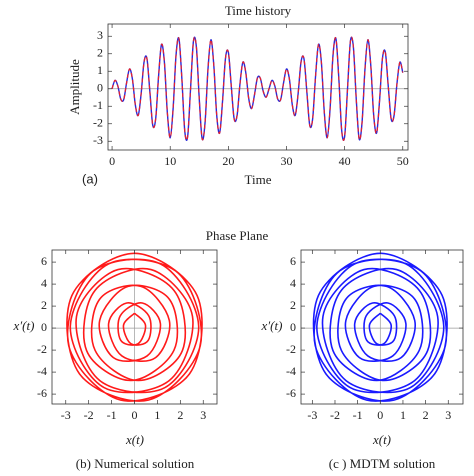  What do you see at coordinates (237, 235) in the screenshot?
I see `phase-plane-title: Phase Plane` at bounding box center [237, 235].